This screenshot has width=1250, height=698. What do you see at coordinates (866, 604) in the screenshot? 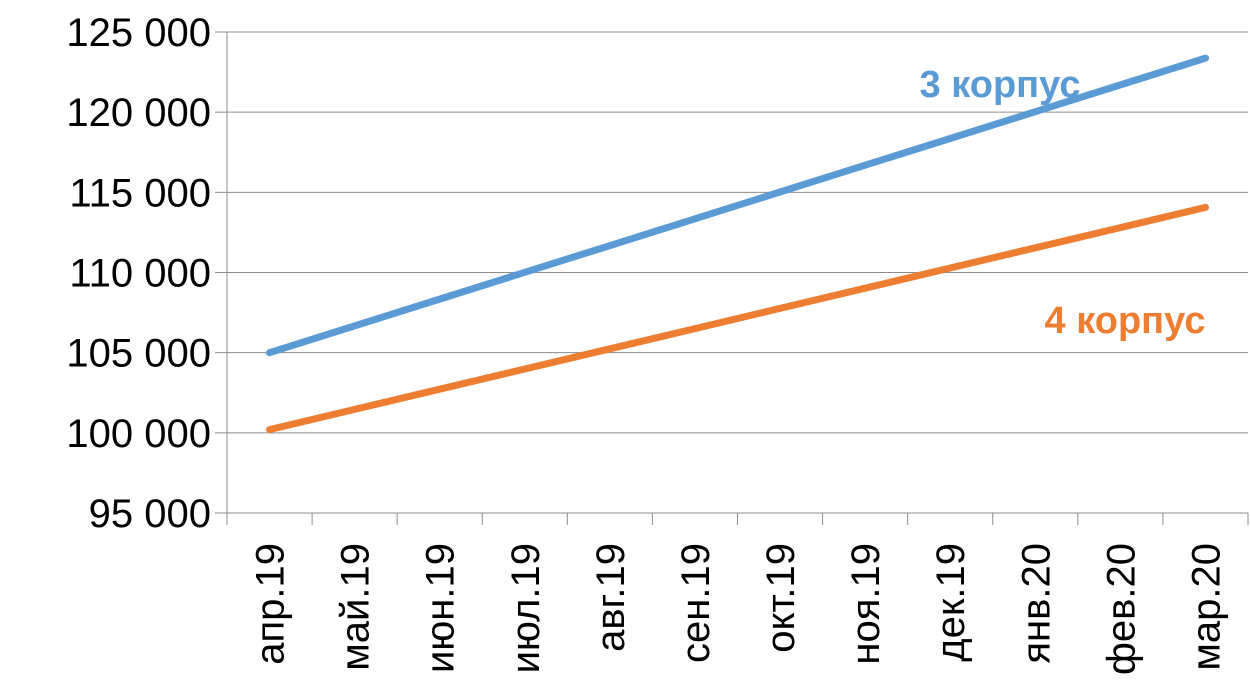
I see `x-tick-label: ноя.19` at bounding box center [866, 604].